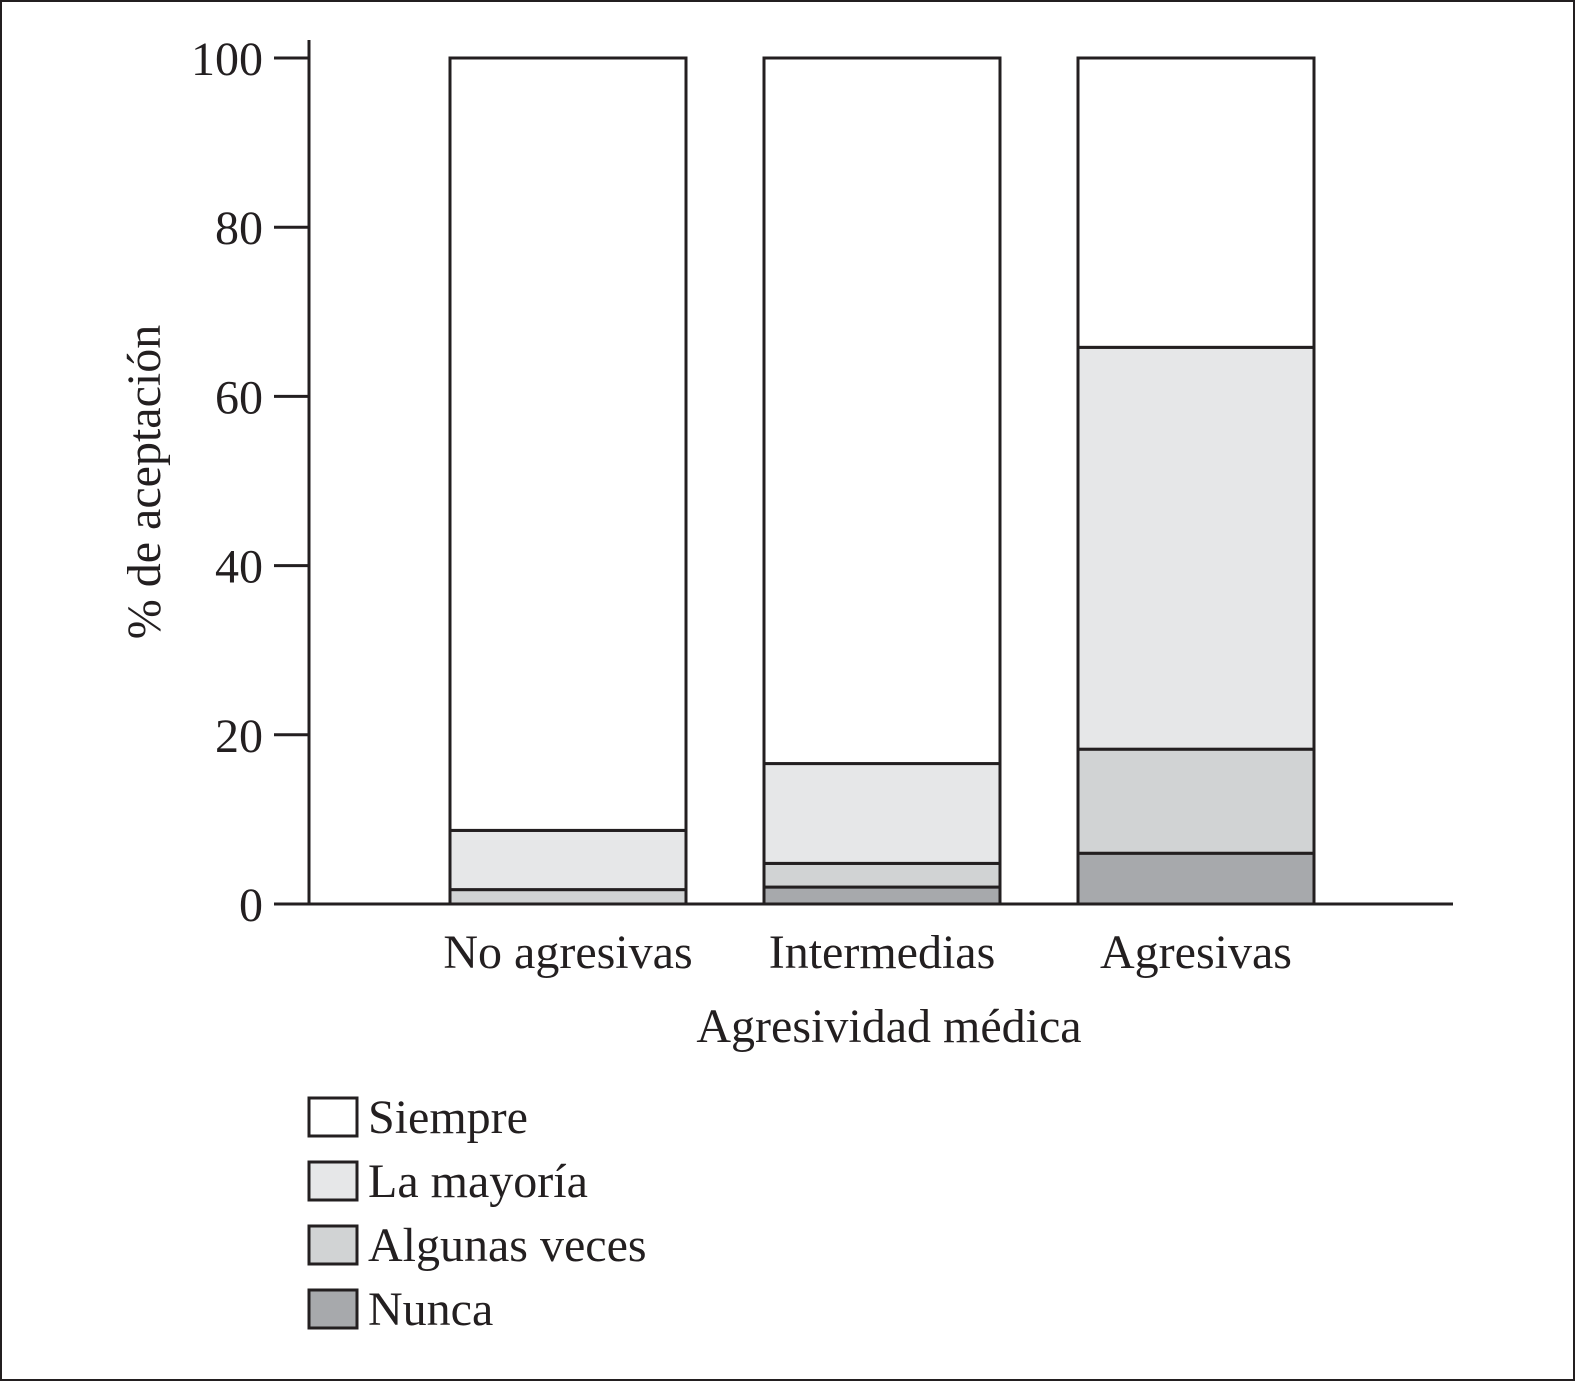 The image size is (1575, 1381). Describe the element at coordinates (478, 1181) in the screenshot. I see `legend-label: La mayoría` at that location.